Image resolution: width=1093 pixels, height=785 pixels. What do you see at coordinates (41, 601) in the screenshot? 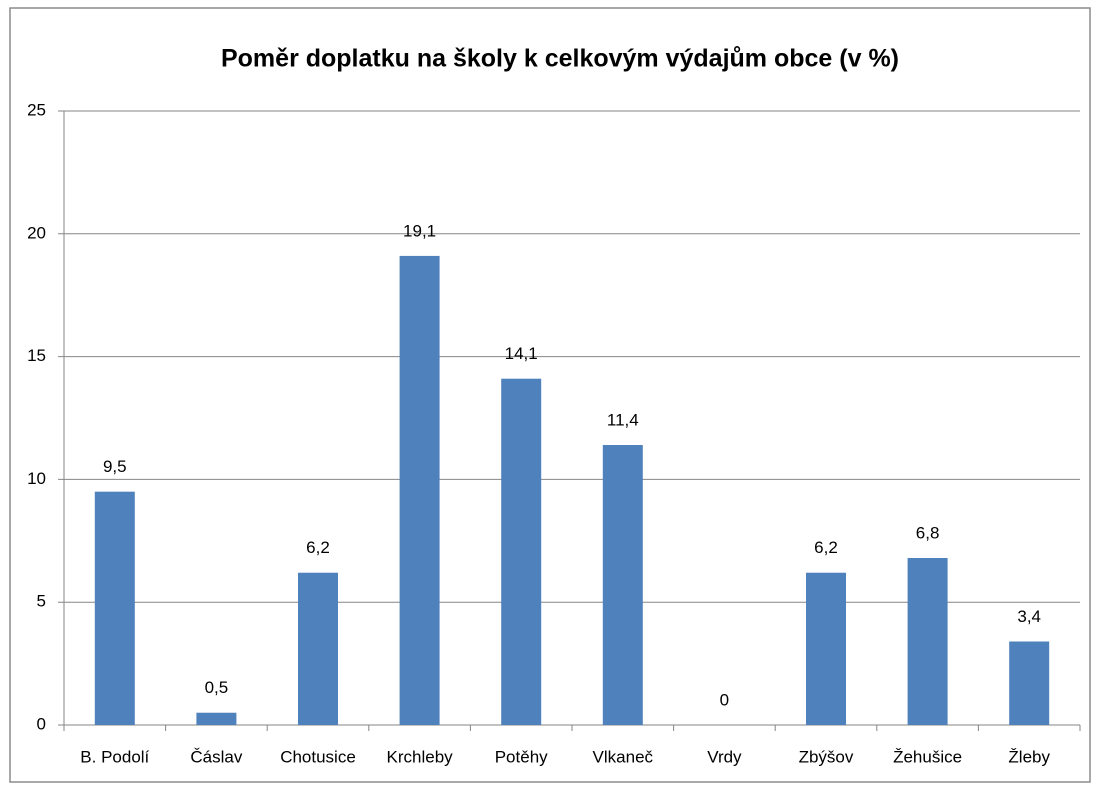
I see `y-tick-label: 5` at bounding box center [41, 601].